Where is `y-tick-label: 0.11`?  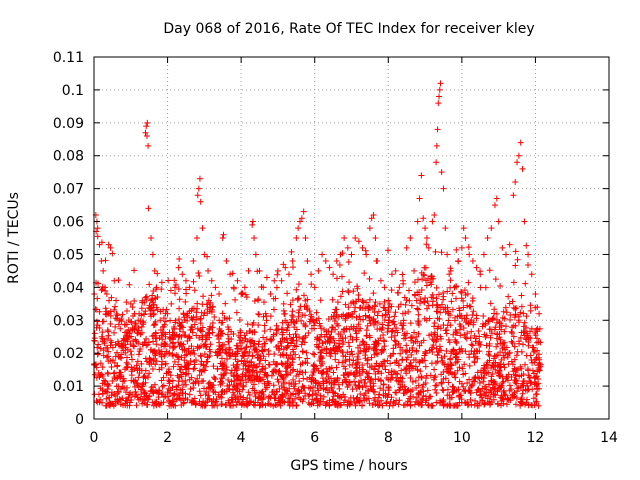
y-tick-label: 0.11 is located at coordinates (68, 58).